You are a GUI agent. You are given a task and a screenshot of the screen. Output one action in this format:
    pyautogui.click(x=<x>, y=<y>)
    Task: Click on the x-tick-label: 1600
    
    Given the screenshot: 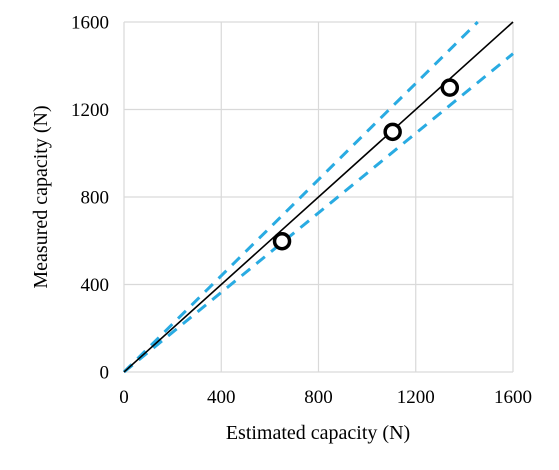 What is the action you would take?
    pyautogui.click(x=513, y=397)
    